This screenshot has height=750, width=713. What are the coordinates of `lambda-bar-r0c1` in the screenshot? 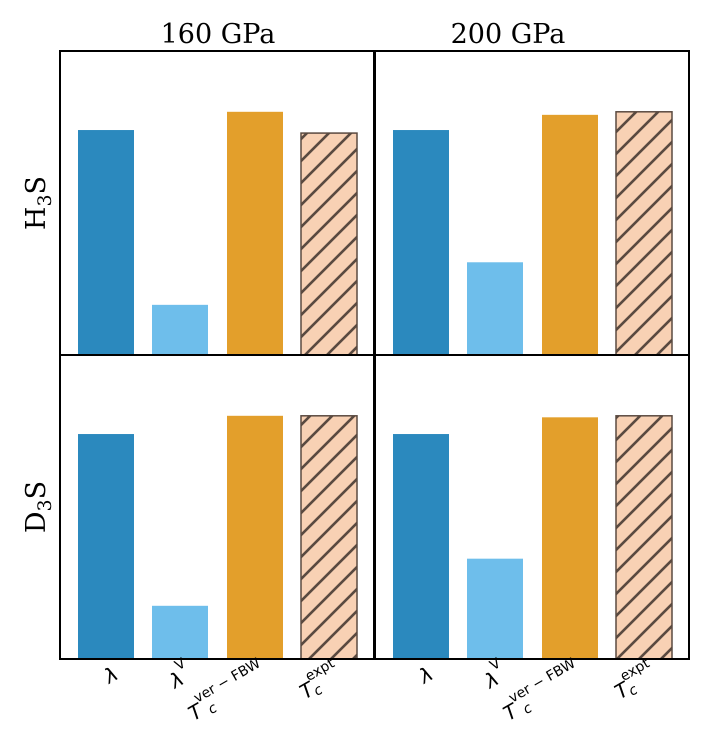 It's located at (421, 242).